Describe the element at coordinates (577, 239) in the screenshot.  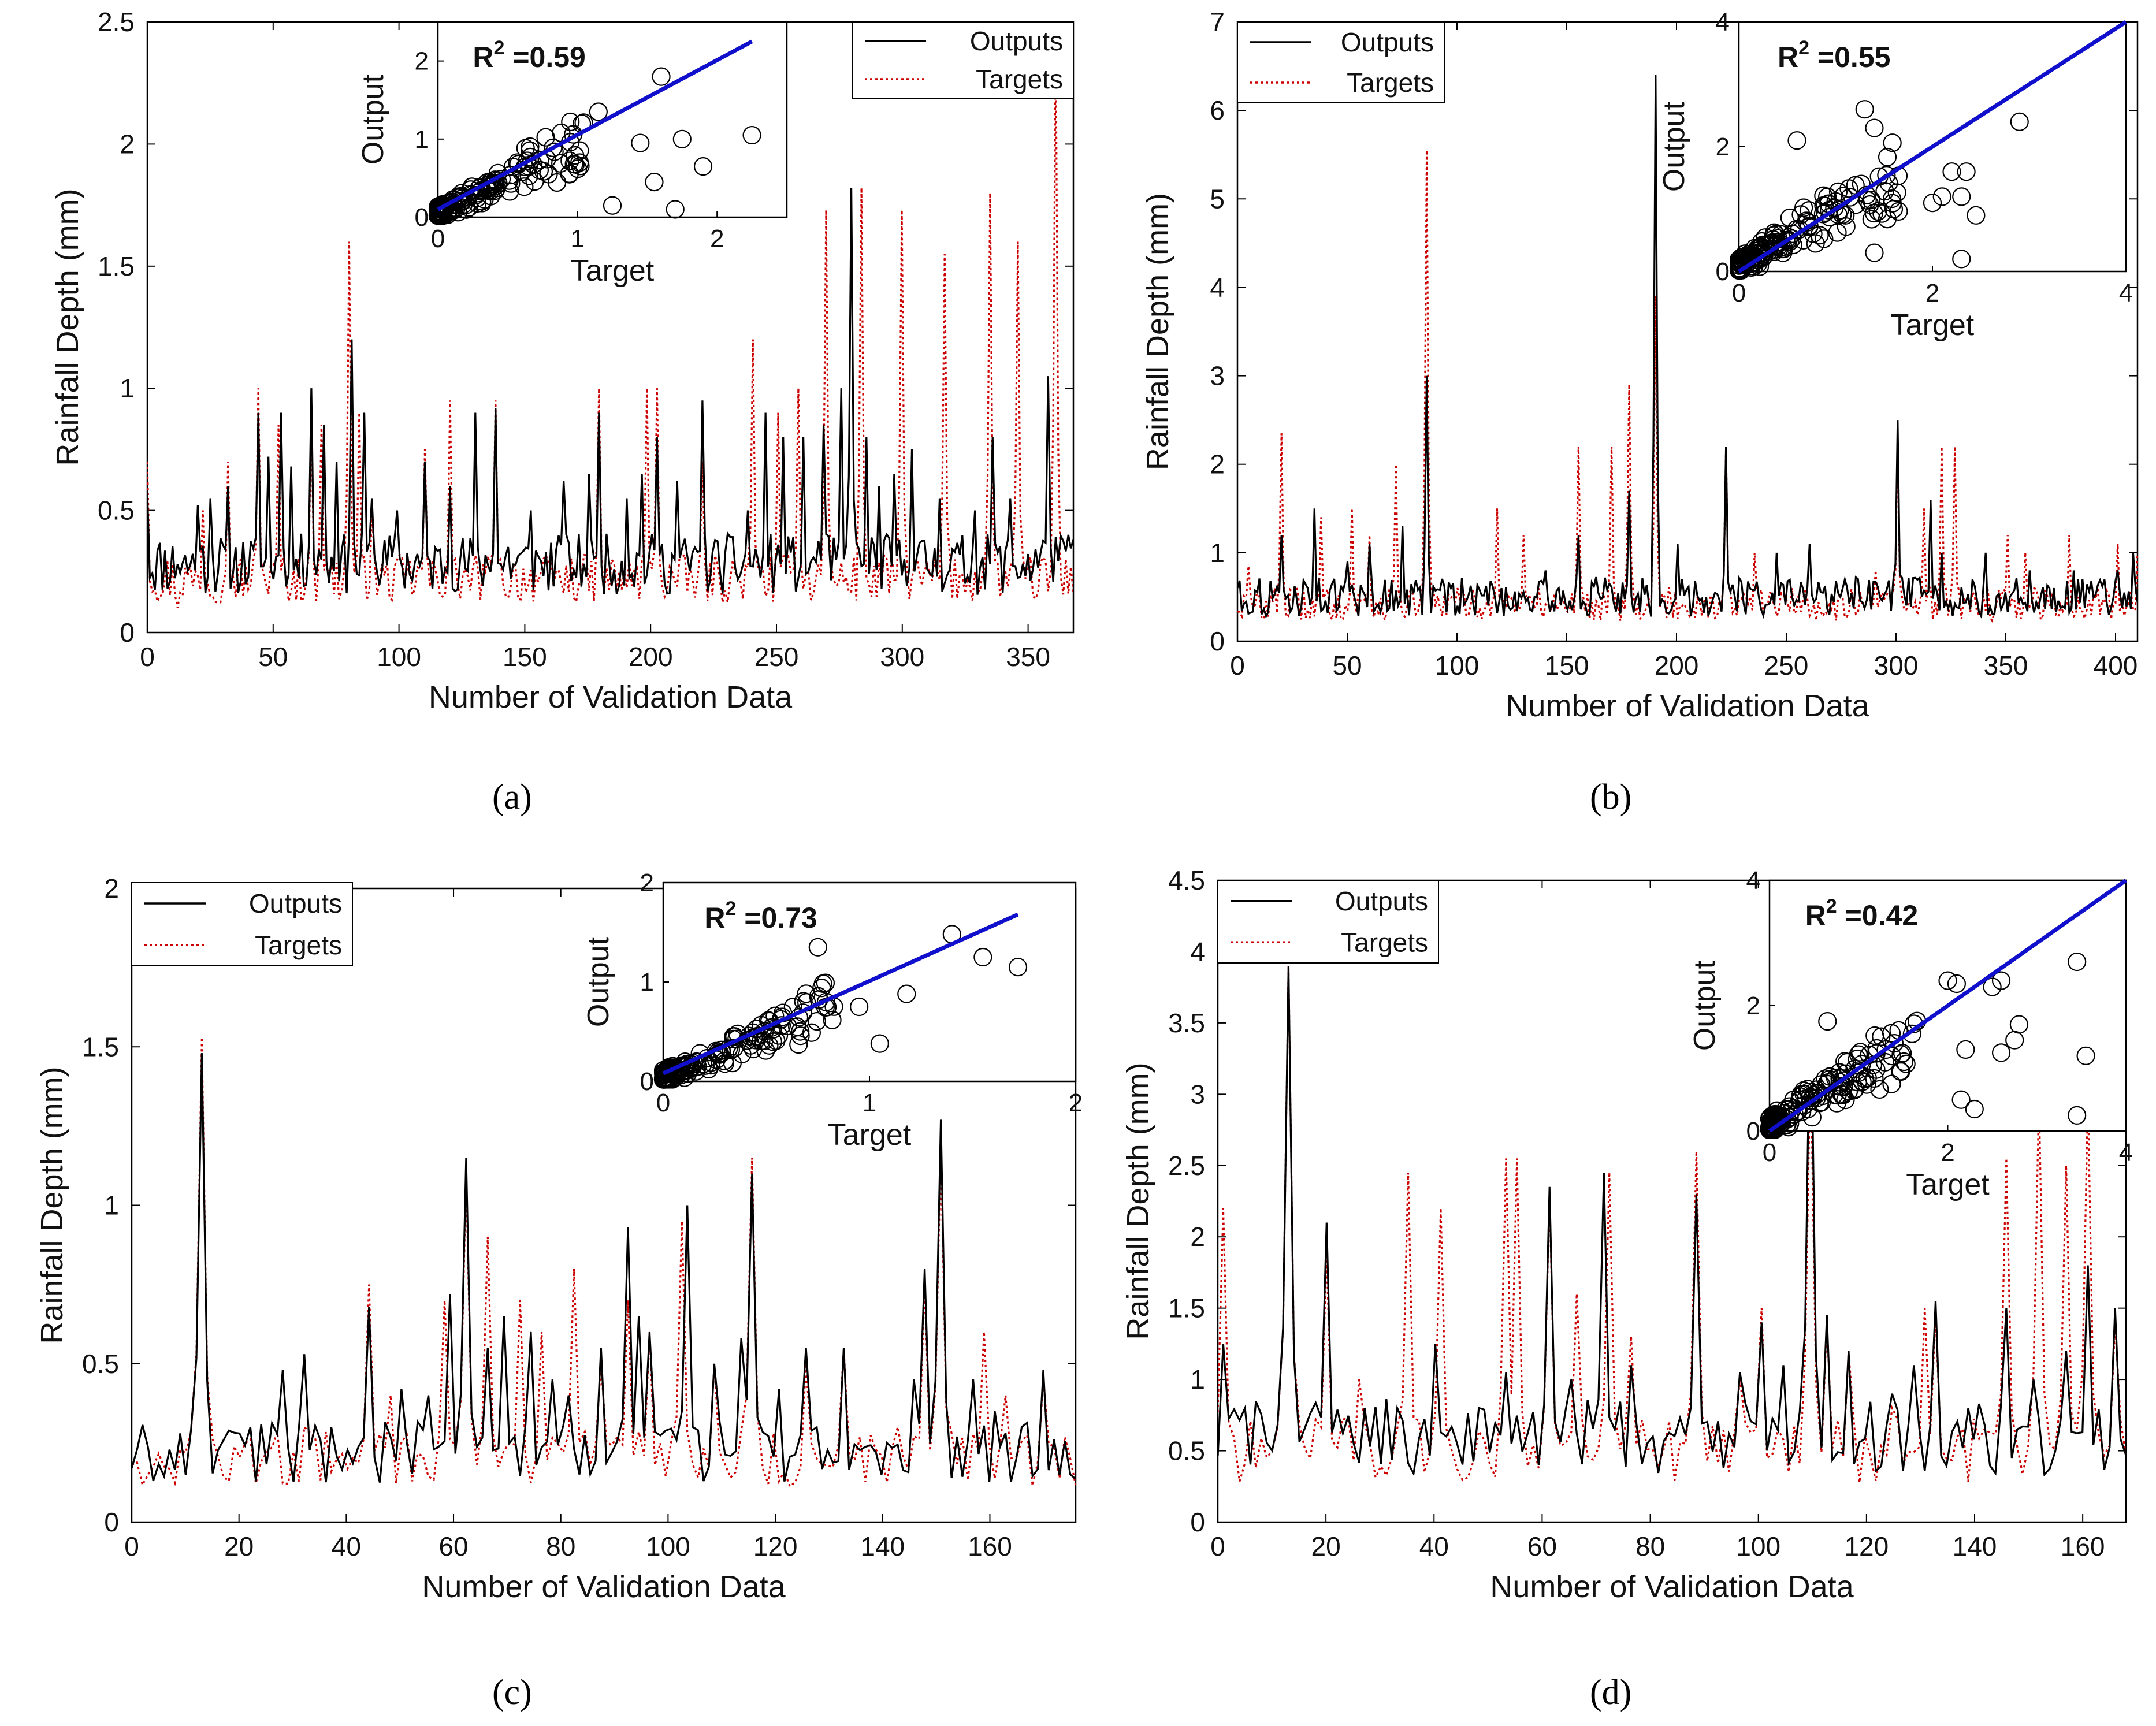
I see `inset-x-tick-label: 1` at that location.